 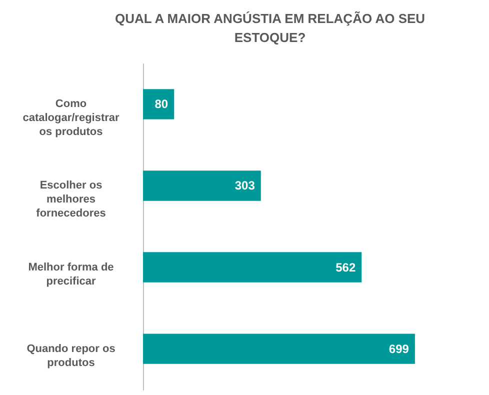 I want to click on y-tick-label: Escolher os melhores fornecedores, so click(x=71, y=200).